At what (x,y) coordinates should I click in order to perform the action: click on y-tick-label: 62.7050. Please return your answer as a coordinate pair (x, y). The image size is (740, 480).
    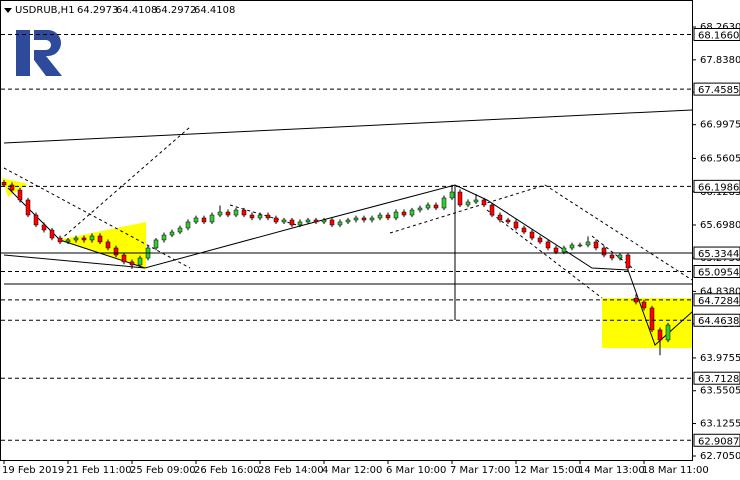
    Looking at the image, I should click on (720, 456).